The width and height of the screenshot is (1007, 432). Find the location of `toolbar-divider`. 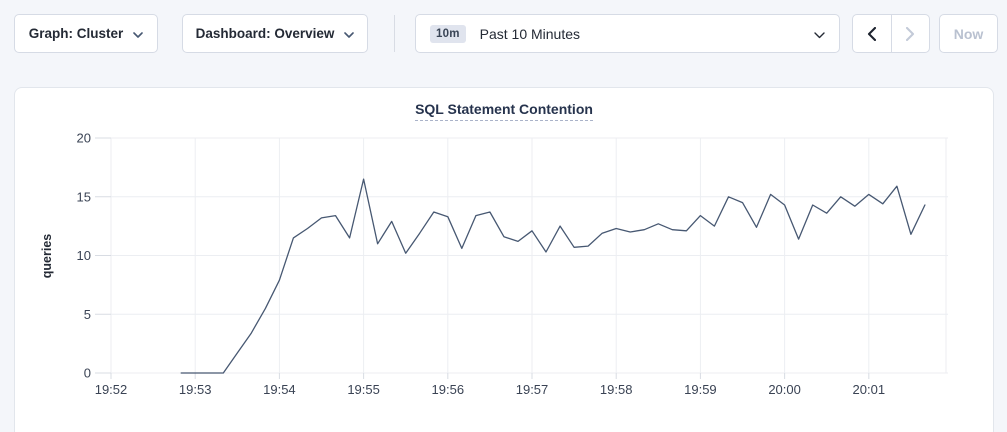

toolbar-divider is located at coordinates (394, 33).